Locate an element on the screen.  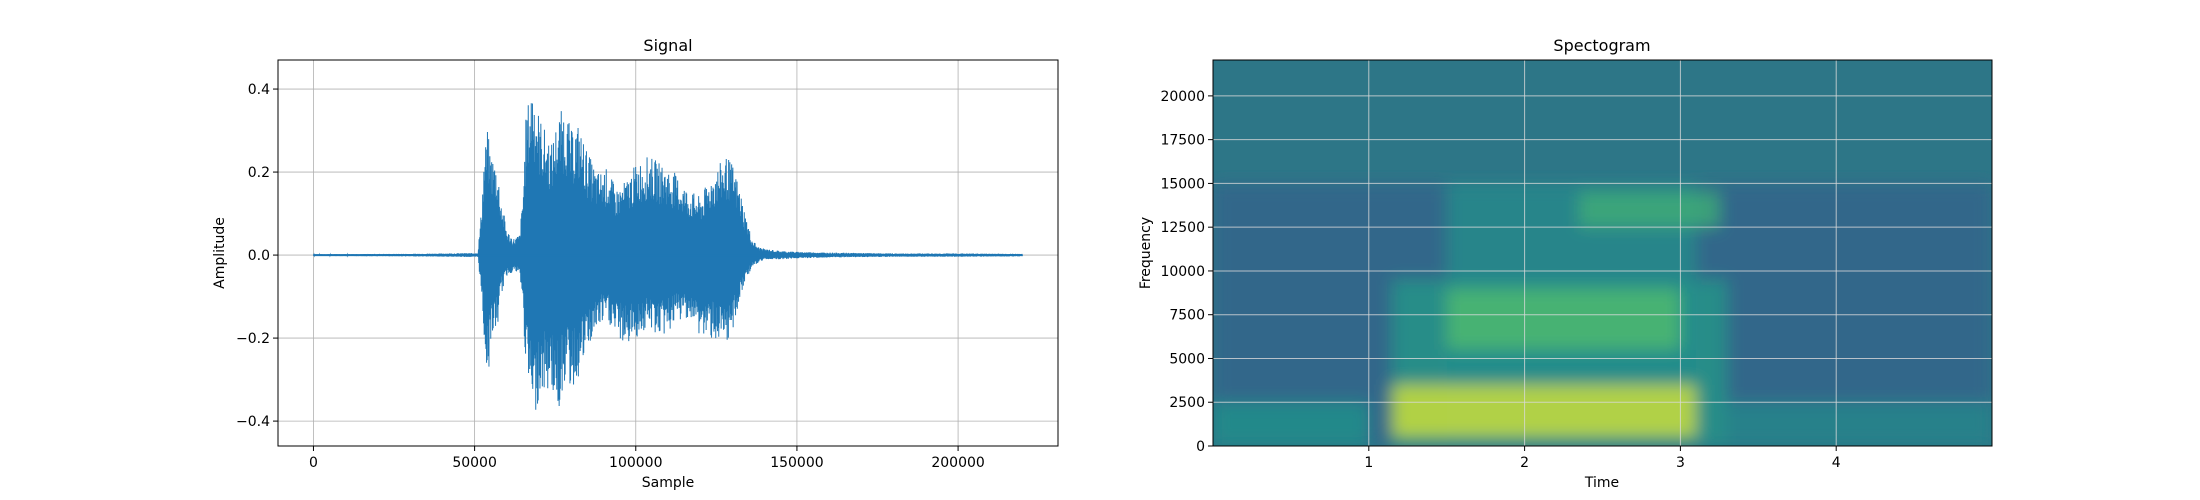
signal-x-ticks: 0 50000 100000 150000 200000 is located at coordinates (647, 458).